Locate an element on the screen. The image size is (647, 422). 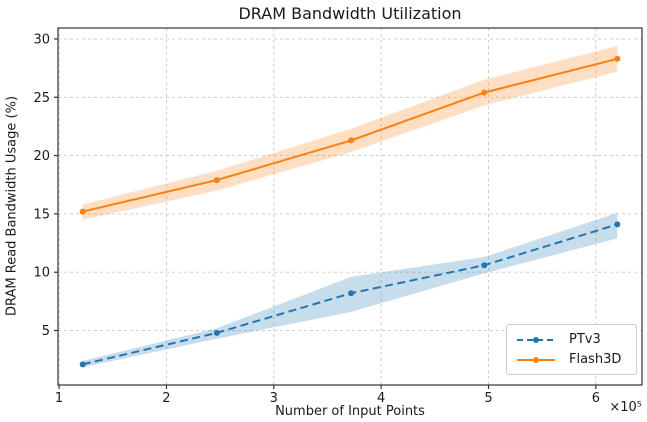
x-tick-label: 4 is located at coordinates (381, 398).